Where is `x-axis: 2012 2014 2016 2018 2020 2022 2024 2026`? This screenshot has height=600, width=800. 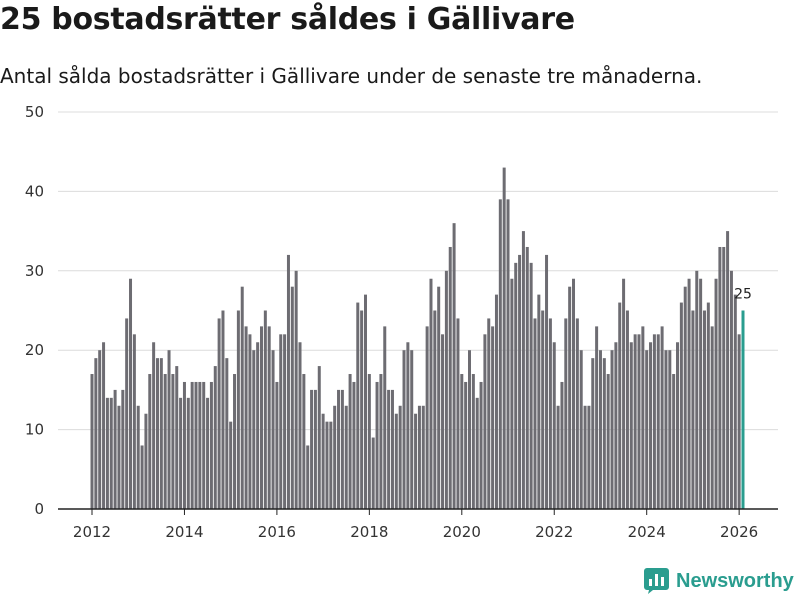 x-axis: 2012 2014 2016 2018 2020 2022 2024 2026 is located at coordinates (418, 524).